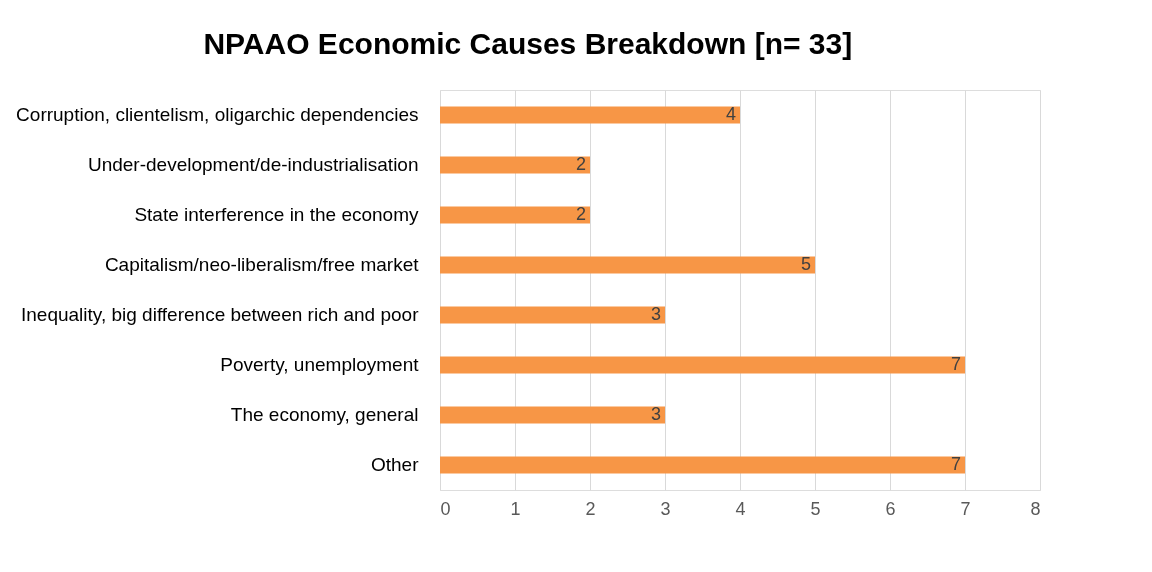  What do you see at coordinates (890, 508) in the screenshot?
I see `x-tick-label: 6` at bounding box center [890, 508].